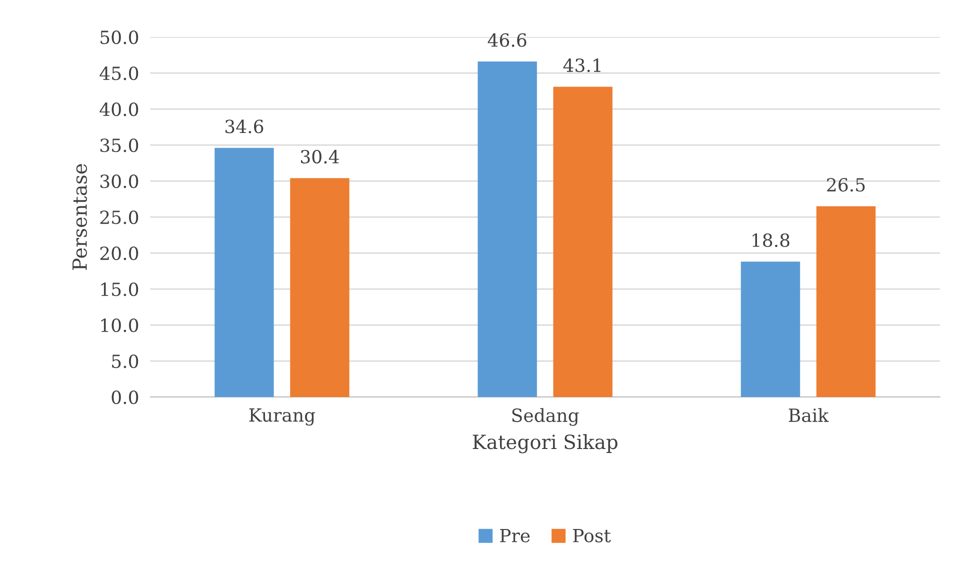  I want to click on data-label: 18.8, so click(771, 240).